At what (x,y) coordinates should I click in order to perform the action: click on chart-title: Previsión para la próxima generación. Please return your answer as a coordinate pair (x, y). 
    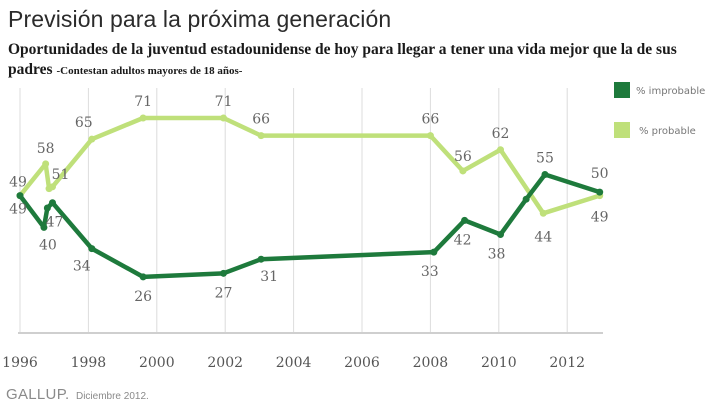
    Looking at the image, I should click on (200, 19).